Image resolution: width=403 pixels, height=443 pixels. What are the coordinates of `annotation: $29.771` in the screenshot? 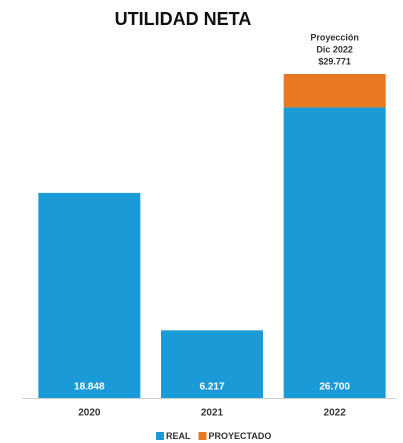 It's located at (334, 61).